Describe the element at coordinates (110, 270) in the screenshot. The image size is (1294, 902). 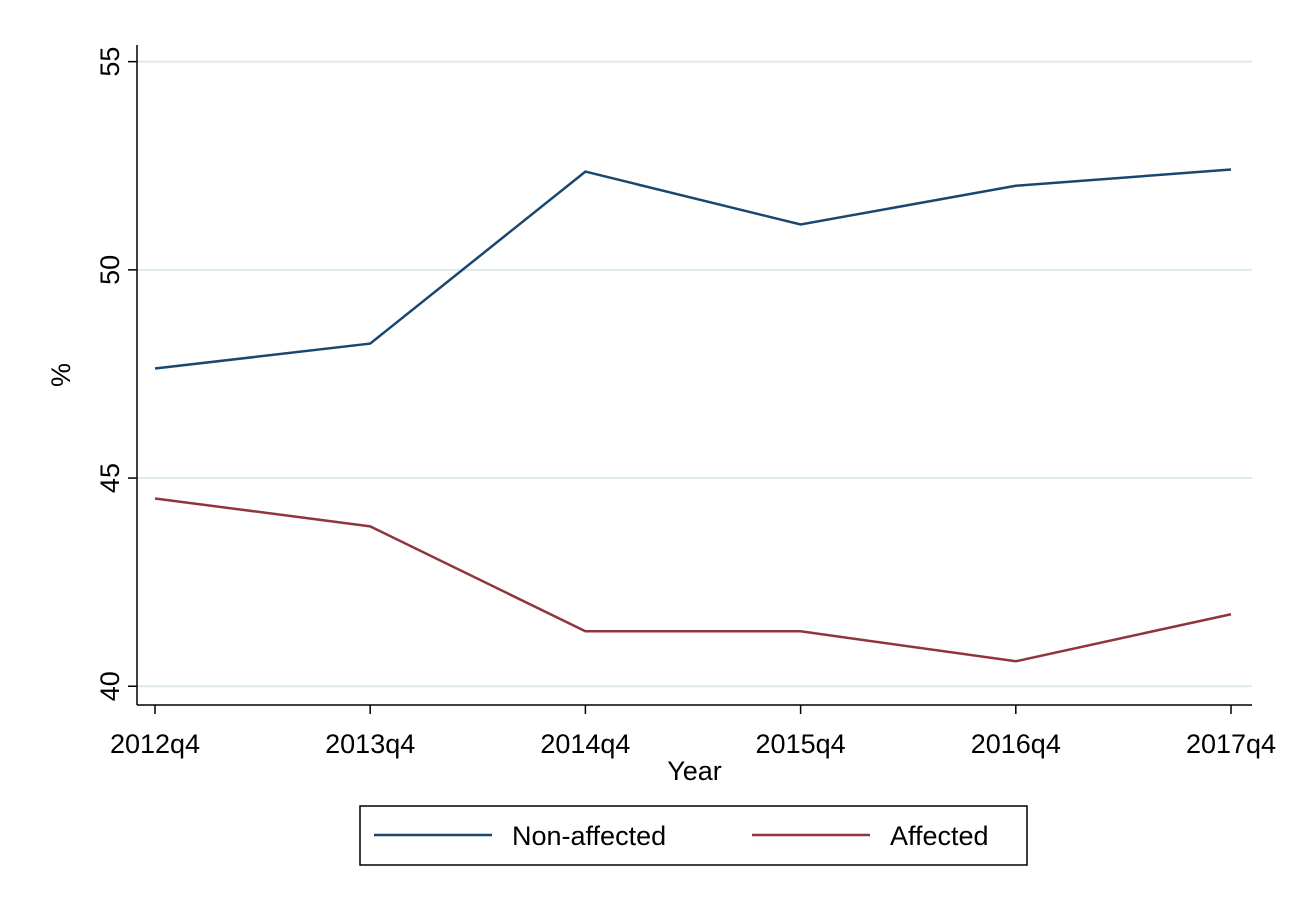
I see `y-tick-label: 50` at that location.